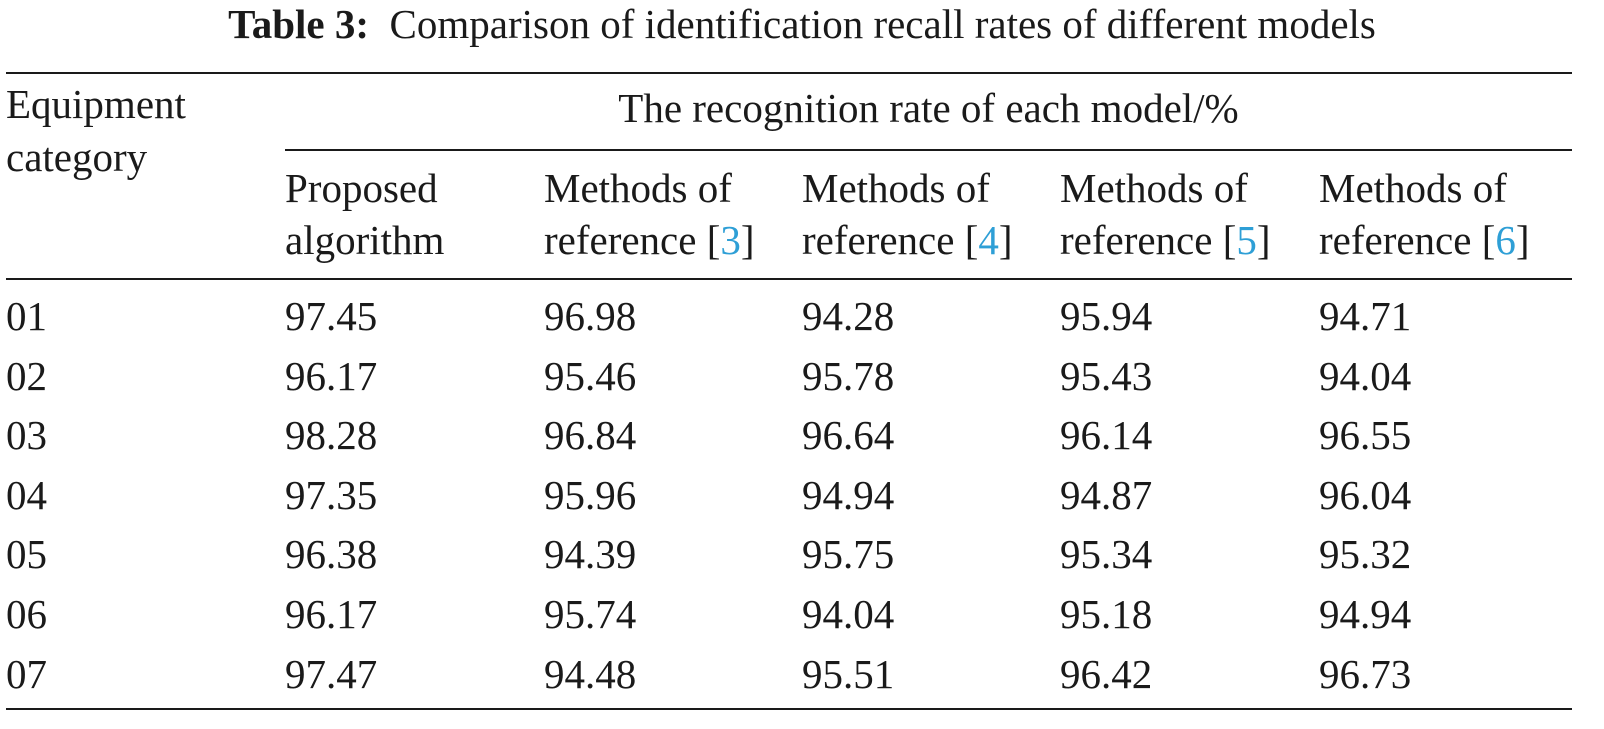 The image size is (1604, 729). I want to click on col-header-ref6-2: reference [6], so click(1424, 240).